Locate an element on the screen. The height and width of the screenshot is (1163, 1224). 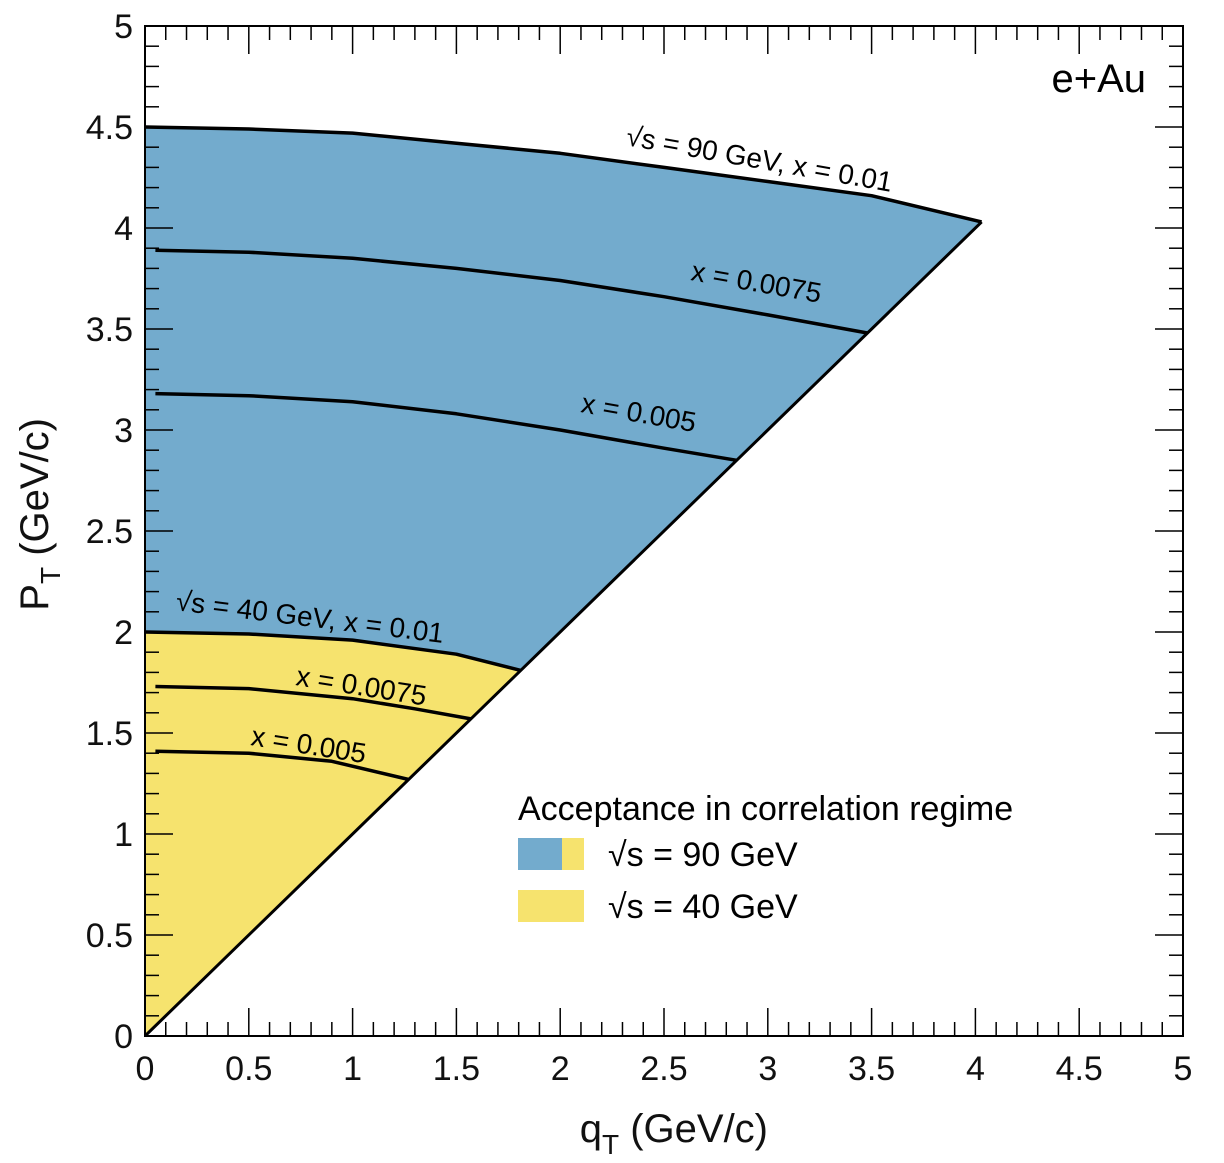
y-tick-label: 2.5 is located at coordinates (109, 532).